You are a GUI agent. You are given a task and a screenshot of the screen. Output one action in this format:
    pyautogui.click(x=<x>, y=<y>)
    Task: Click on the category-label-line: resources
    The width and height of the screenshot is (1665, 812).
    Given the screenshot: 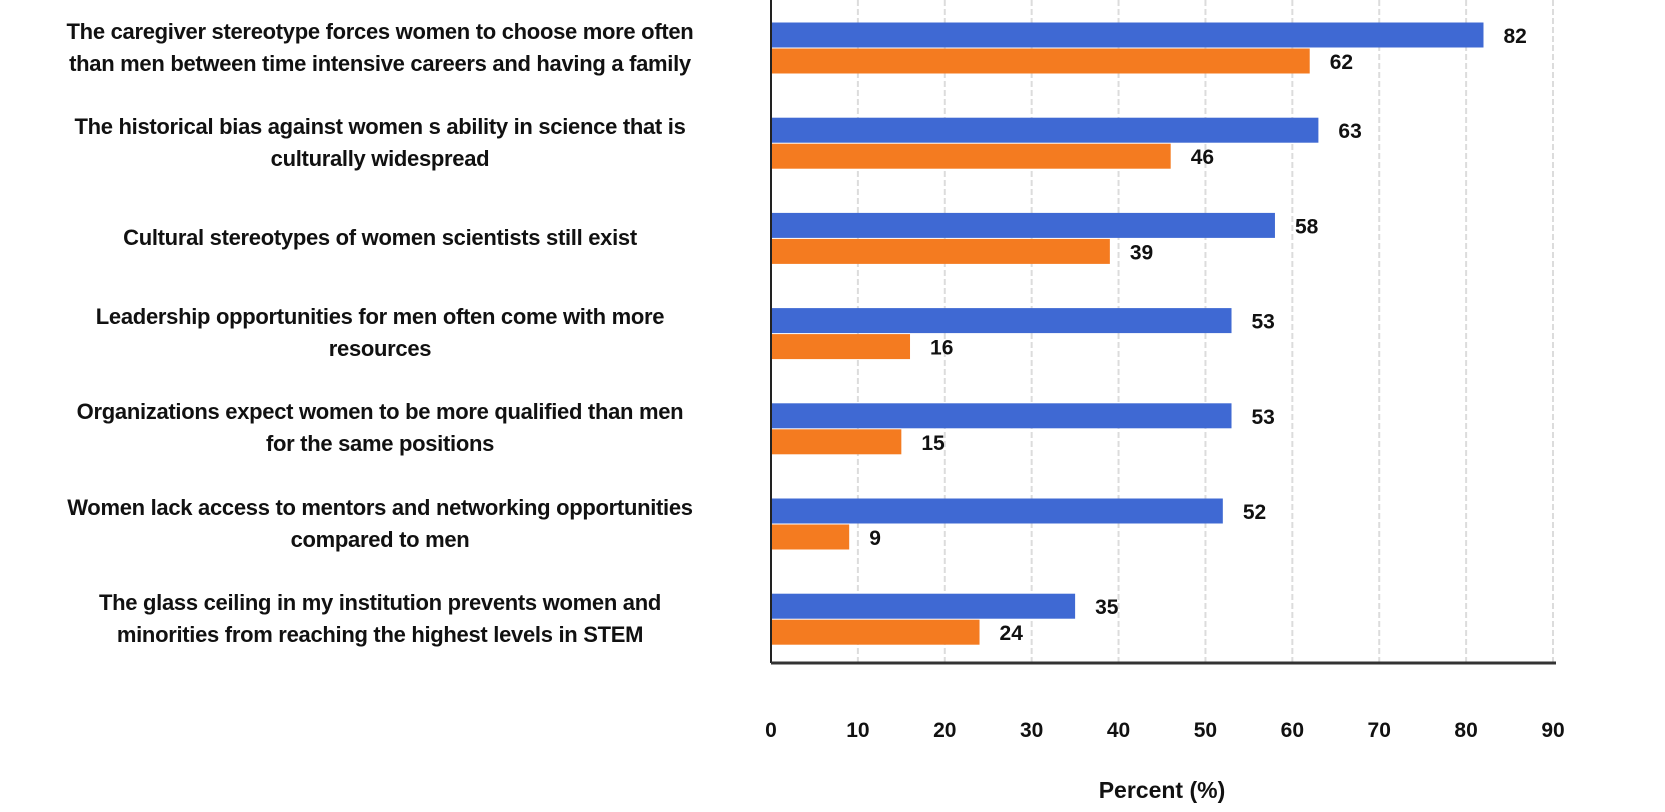 What is the action you would take?
    pyautogui.click(x=380, y=349)
    